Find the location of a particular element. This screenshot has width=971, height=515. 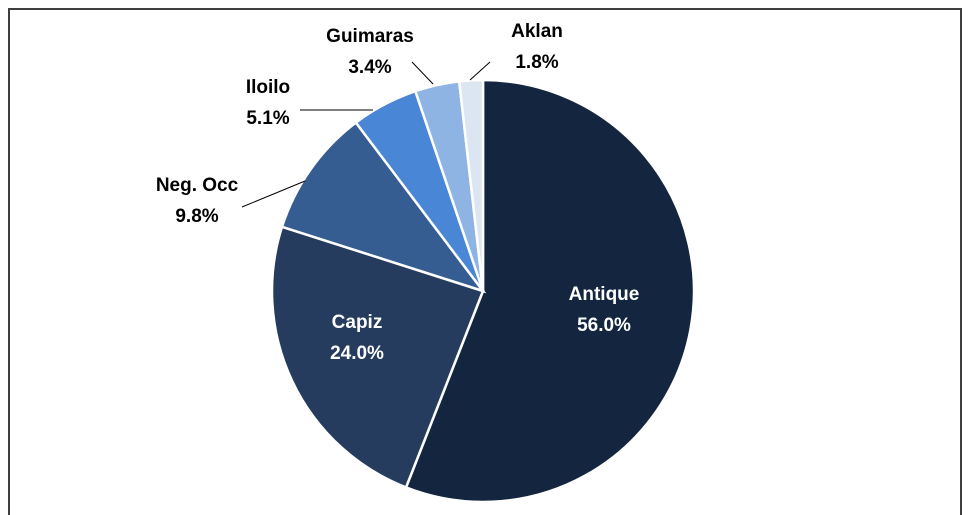

slice-label: Iloilo is located at coordinates (268, 87).